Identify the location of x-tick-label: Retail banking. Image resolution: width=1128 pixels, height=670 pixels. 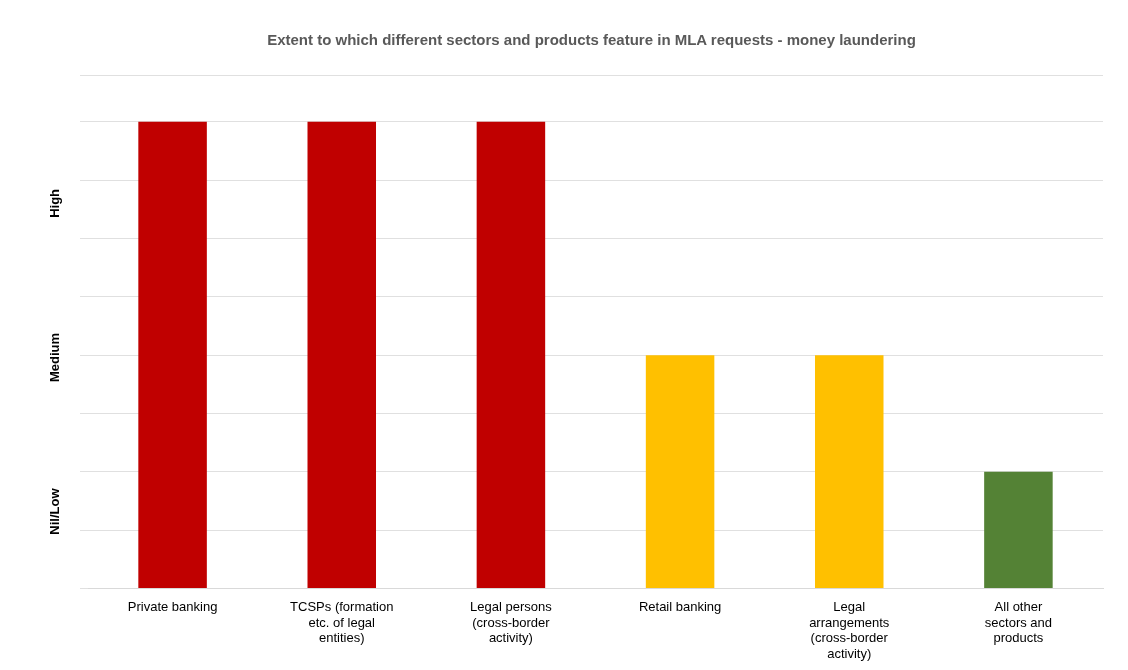
(680, 606).